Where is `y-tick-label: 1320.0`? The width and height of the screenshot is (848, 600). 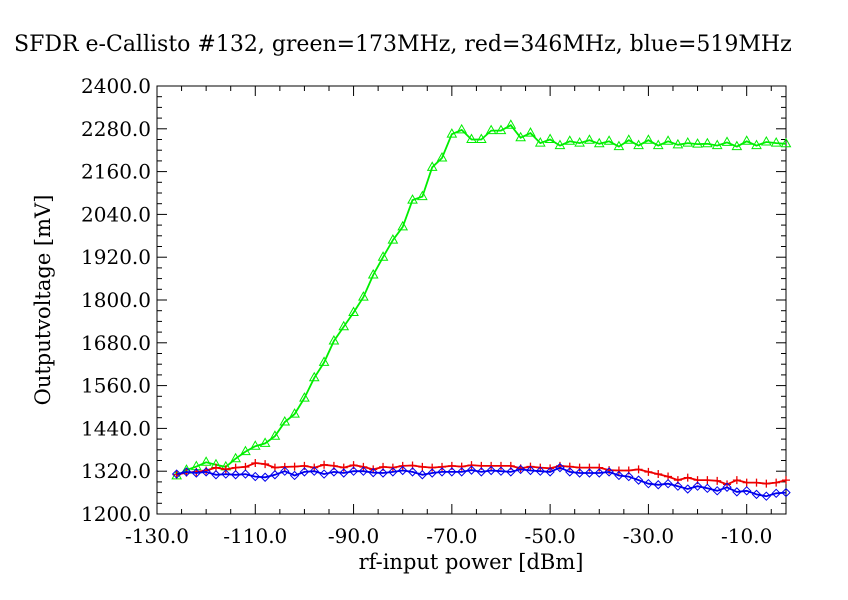 y-tick-label: 1320.0 is located at coordinates (116, 471).